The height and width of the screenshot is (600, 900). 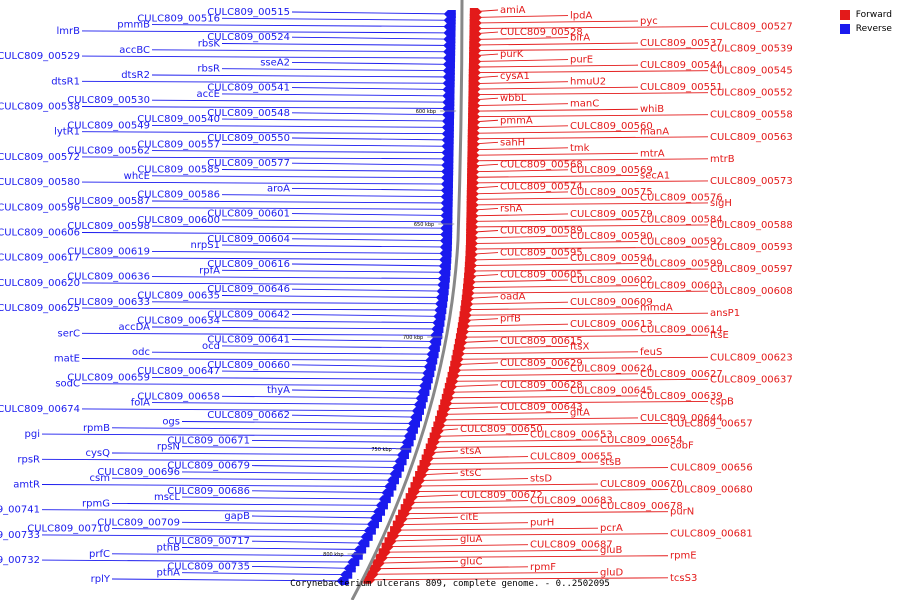 I want to click on gene-label: CULC809_00686, so click(x=208, y=491).